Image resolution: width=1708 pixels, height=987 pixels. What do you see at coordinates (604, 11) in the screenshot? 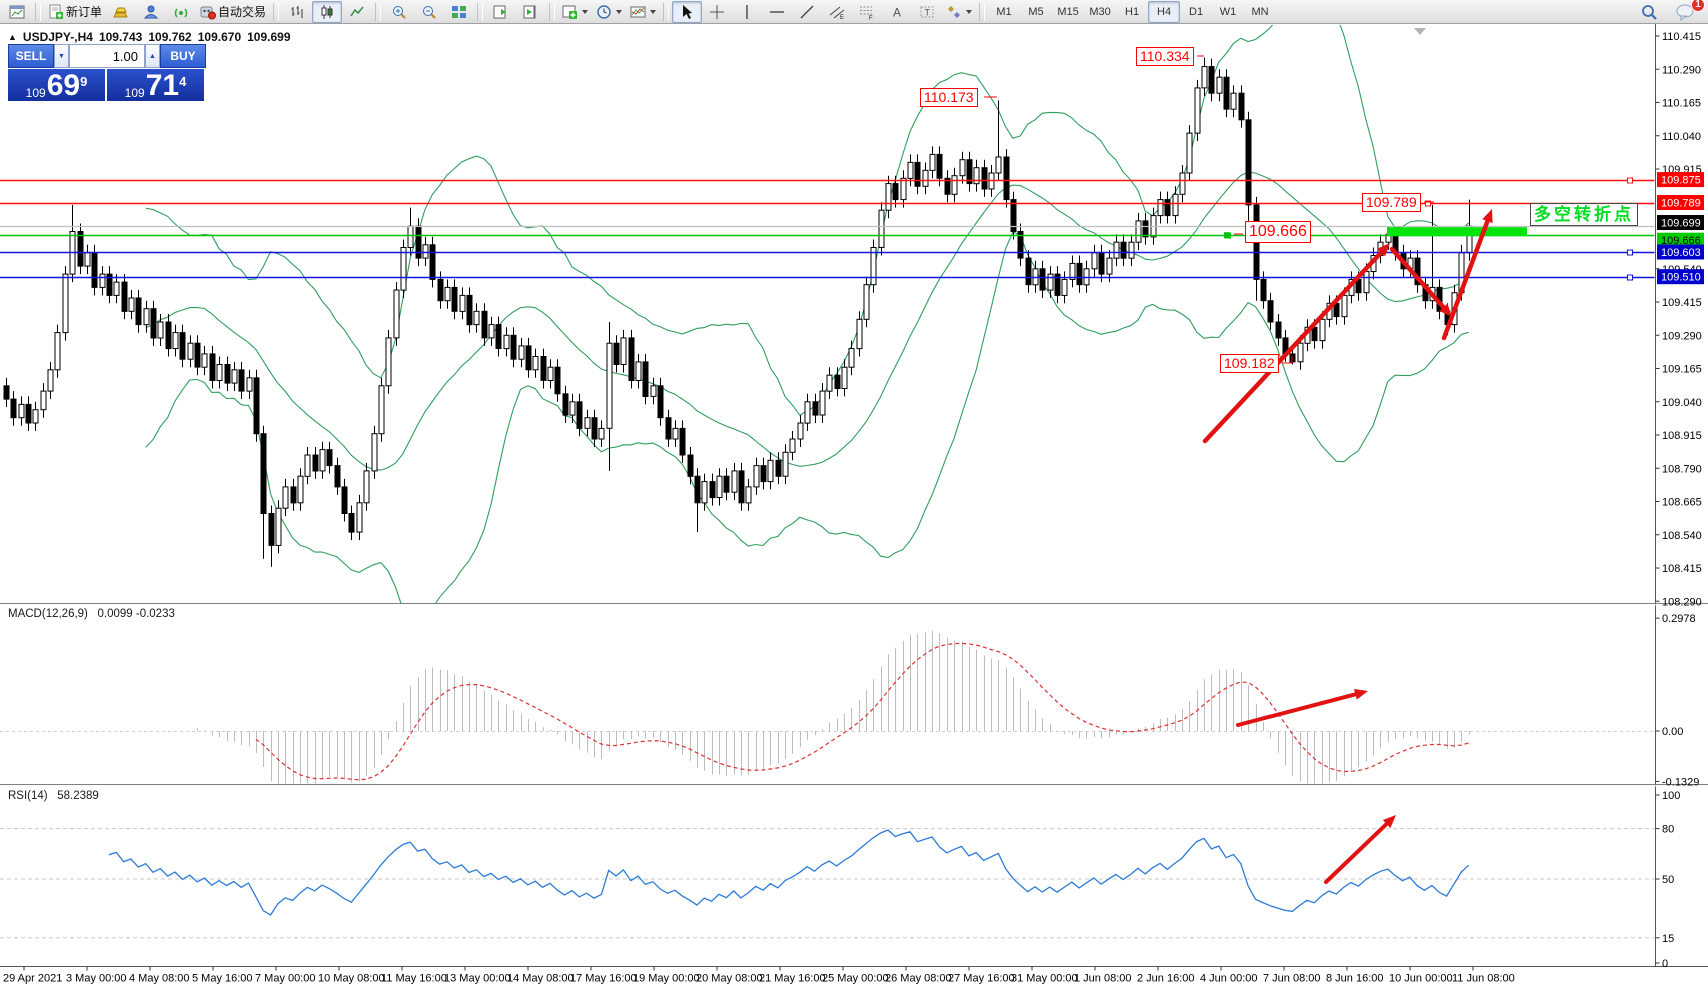
I see `clock-icon` at bounding box center [604, 11].